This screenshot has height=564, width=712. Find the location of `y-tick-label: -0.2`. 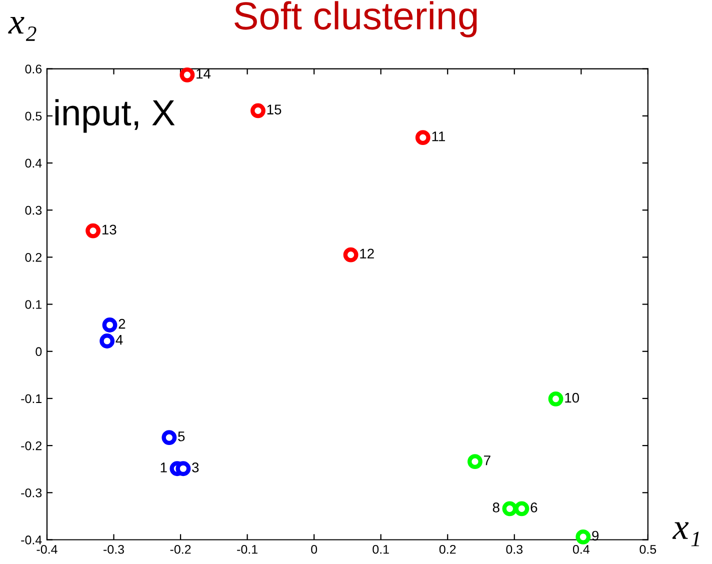

y-tick-label: -0.2 is located at coordinates (31, 445).